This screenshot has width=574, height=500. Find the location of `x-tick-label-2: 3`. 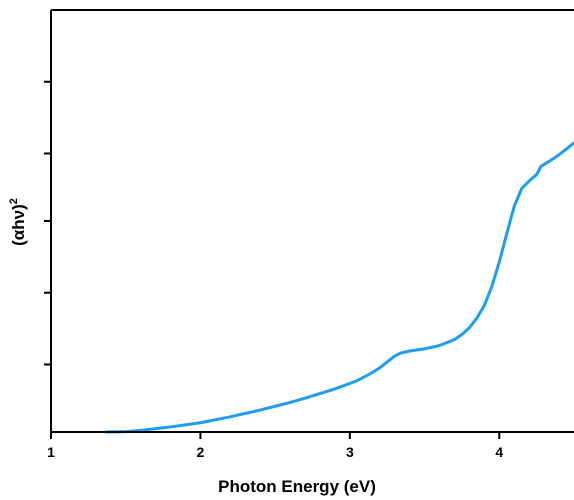

x-tick-label-2: 3 is located at coordinates (350, 452).